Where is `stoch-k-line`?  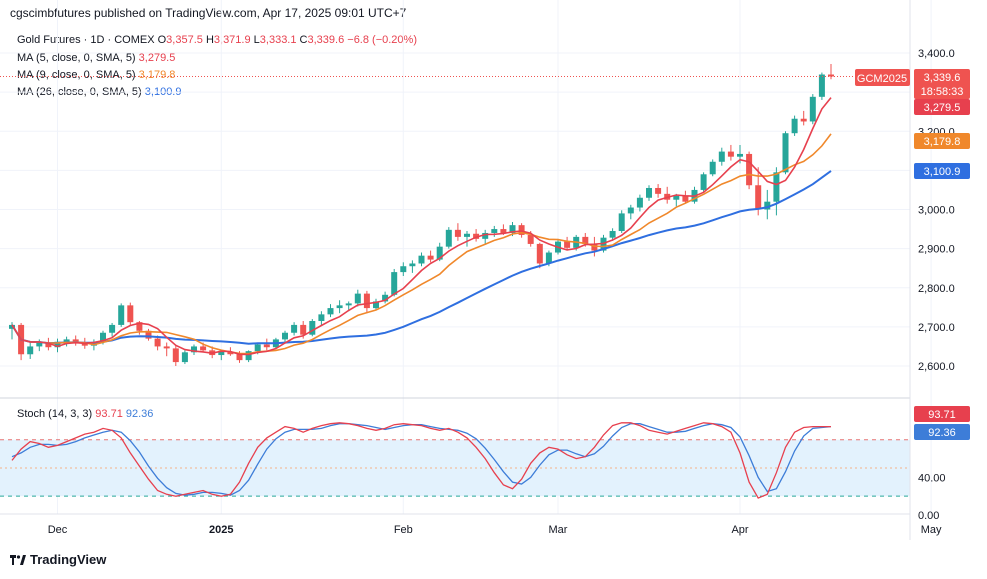 stoch-k-line is located at coordinates (421, 460).